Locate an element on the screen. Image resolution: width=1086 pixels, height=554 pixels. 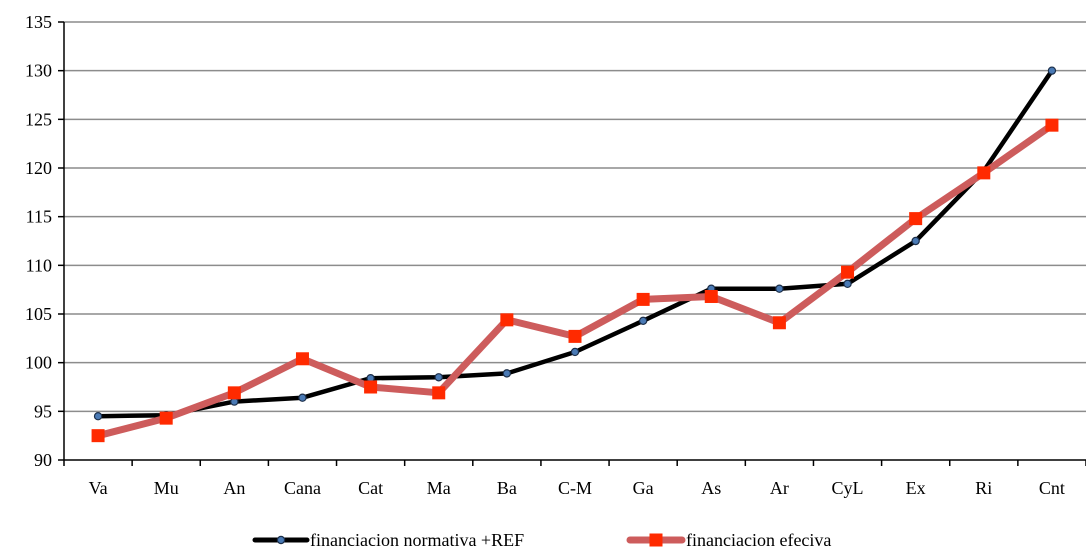
legend-marker-efeciva is located at coordinates (656, 540).